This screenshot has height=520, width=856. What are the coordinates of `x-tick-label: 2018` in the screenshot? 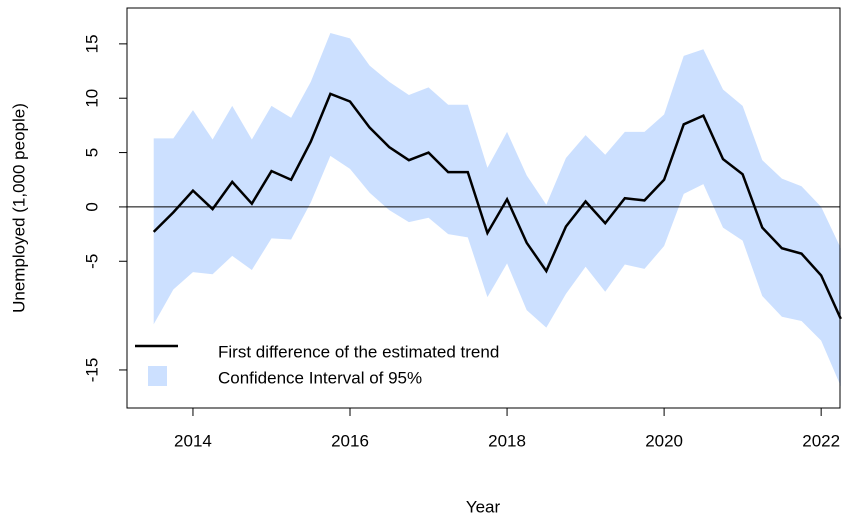 It's located at (507, 440).